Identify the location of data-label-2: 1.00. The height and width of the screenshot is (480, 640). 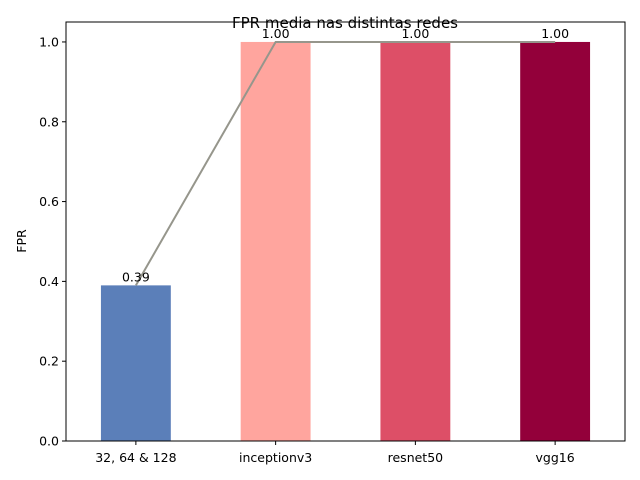
(415, 33).